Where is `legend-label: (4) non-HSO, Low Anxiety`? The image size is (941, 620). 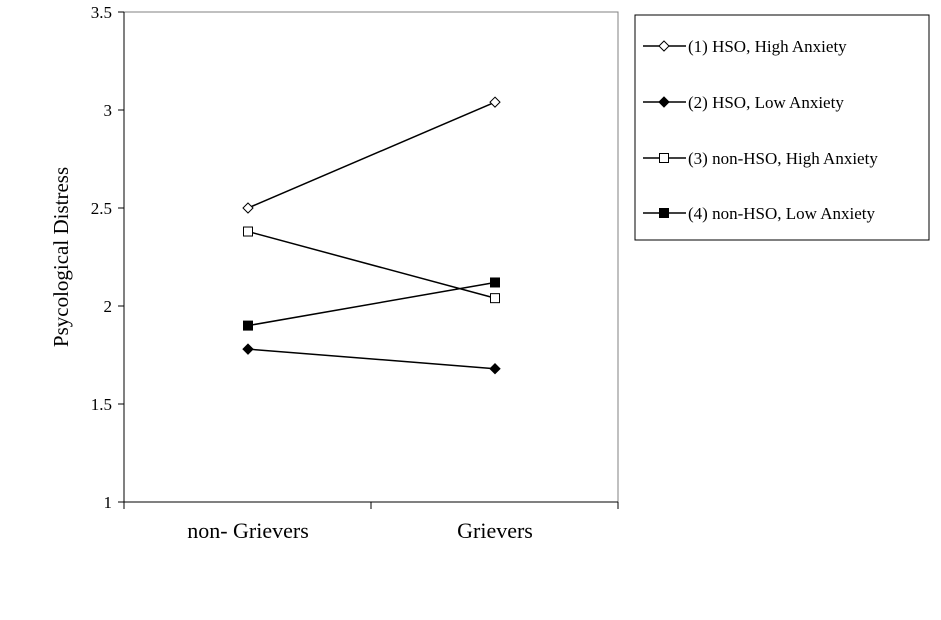
legend-label: (4) non-HSO, Low Anxiety is located at coordinates (781, 213).